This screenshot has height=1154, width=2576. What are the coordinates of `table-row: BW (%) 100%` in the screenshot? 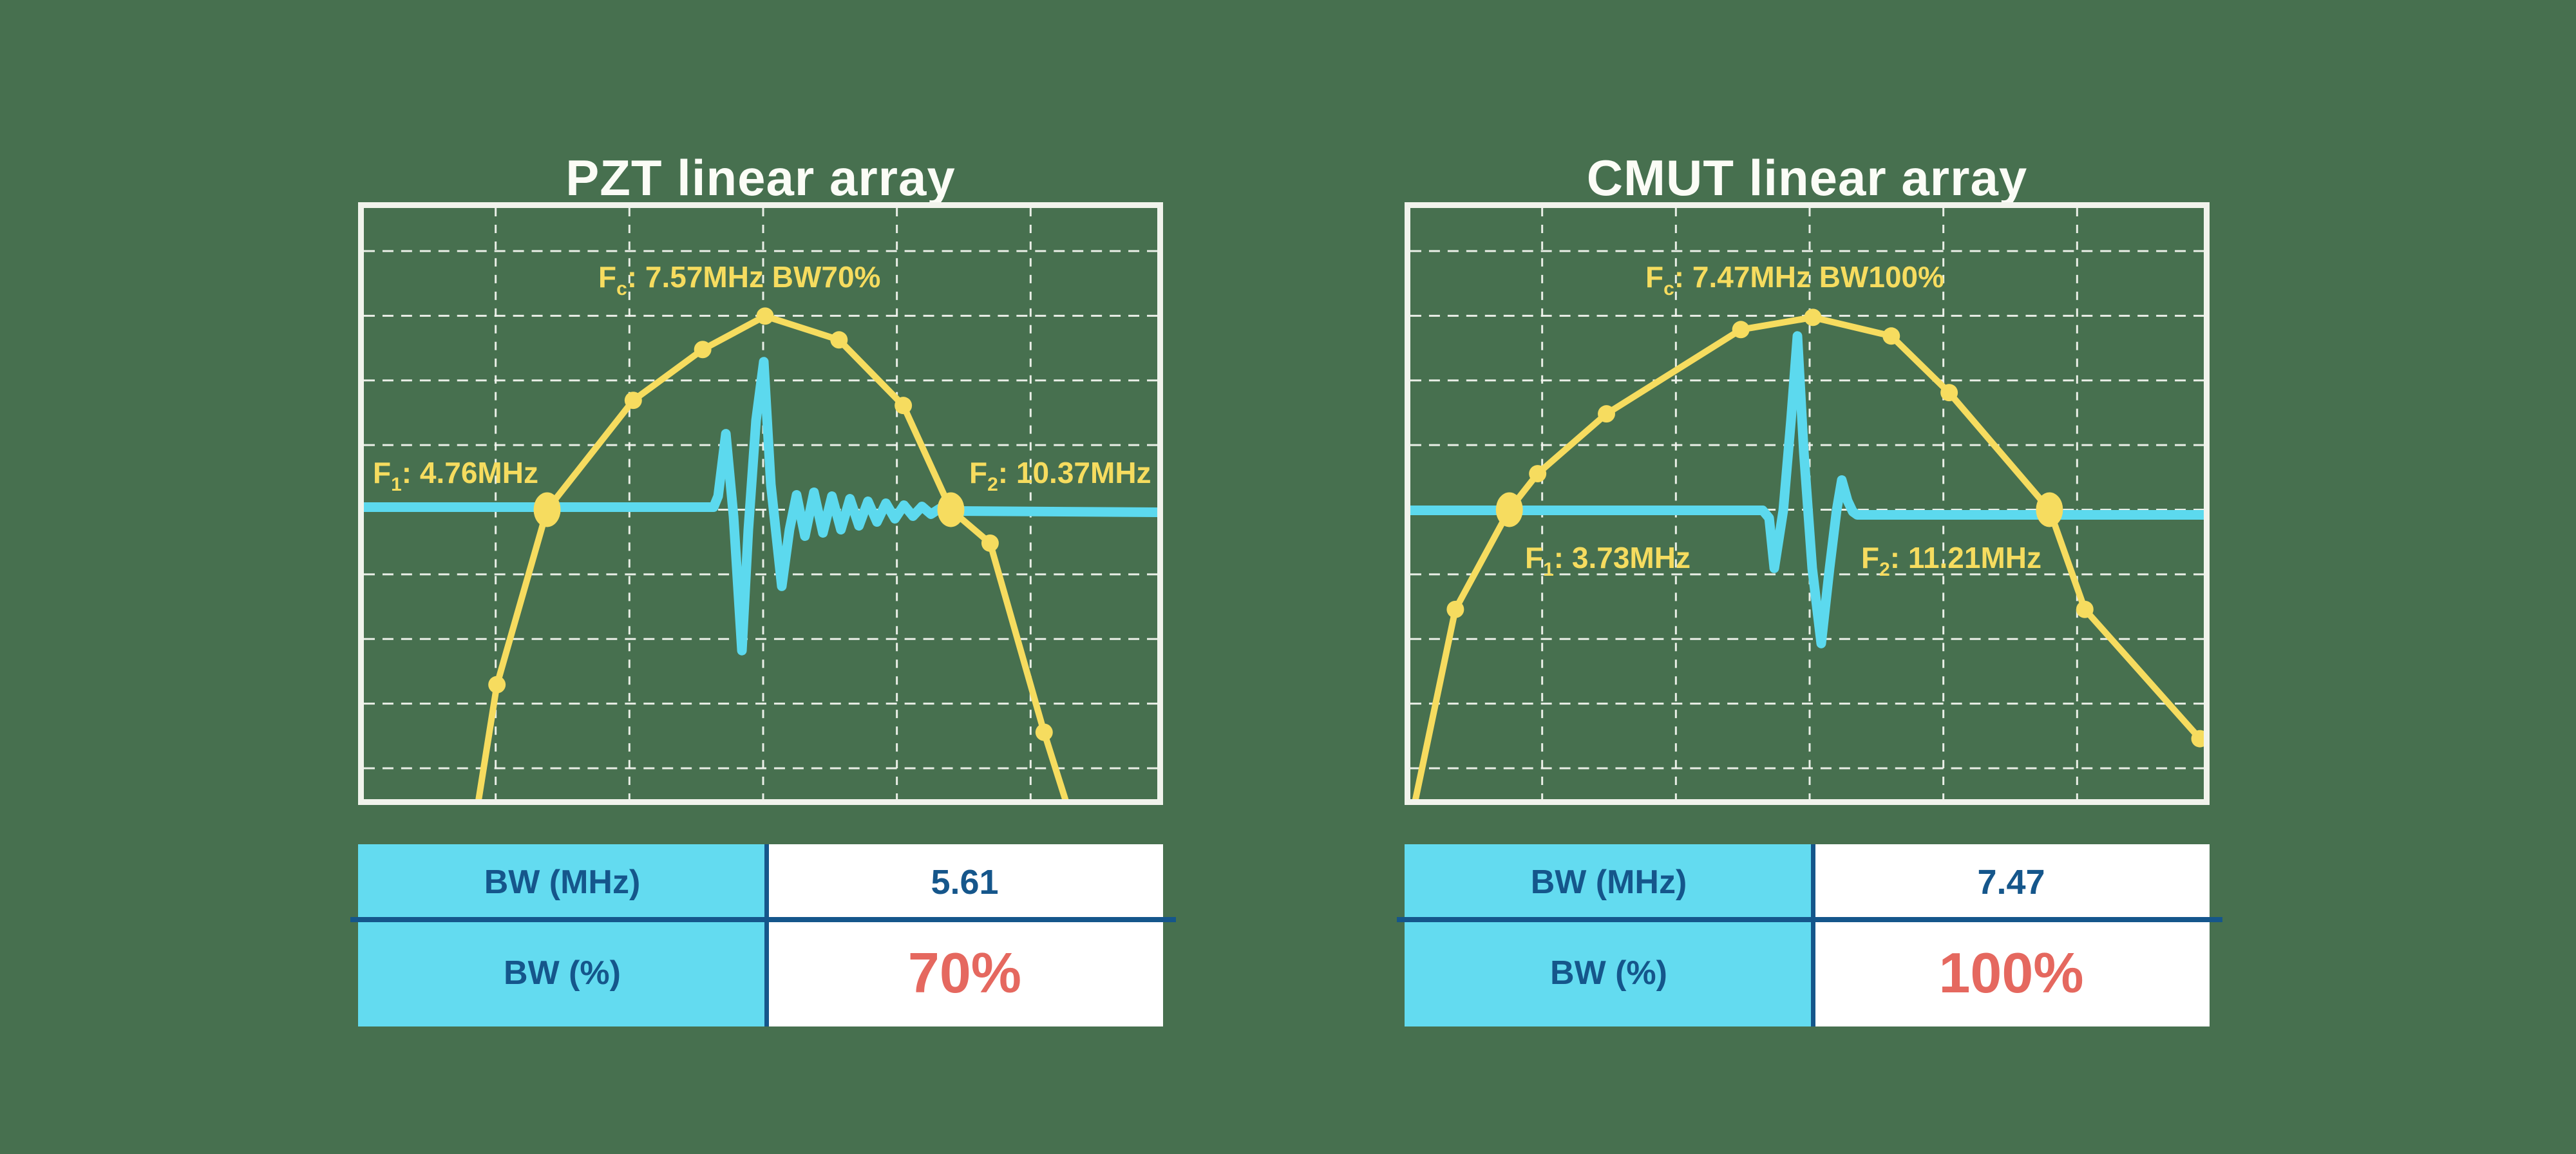 It's located at (1807, 973).